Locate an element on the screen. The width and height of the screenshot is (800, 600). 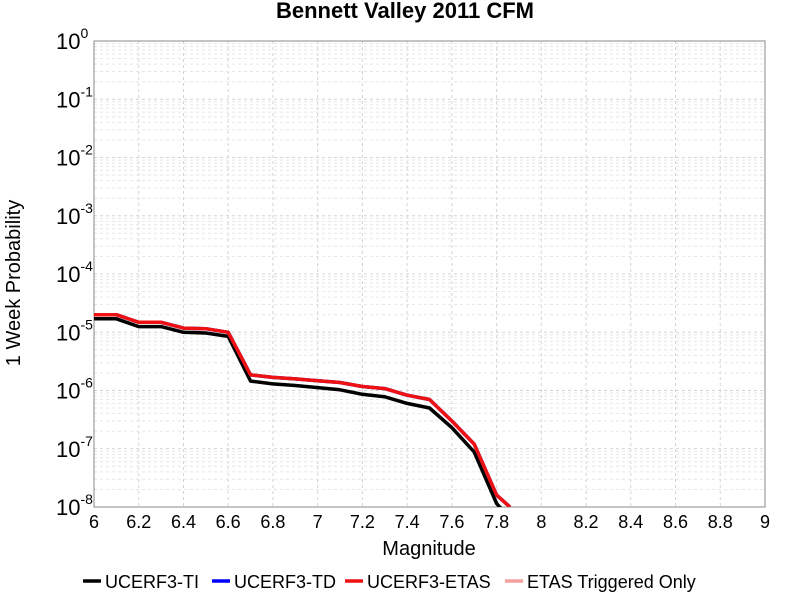
y-tick-label: 10⁰ is located at coordinates (72, 39).